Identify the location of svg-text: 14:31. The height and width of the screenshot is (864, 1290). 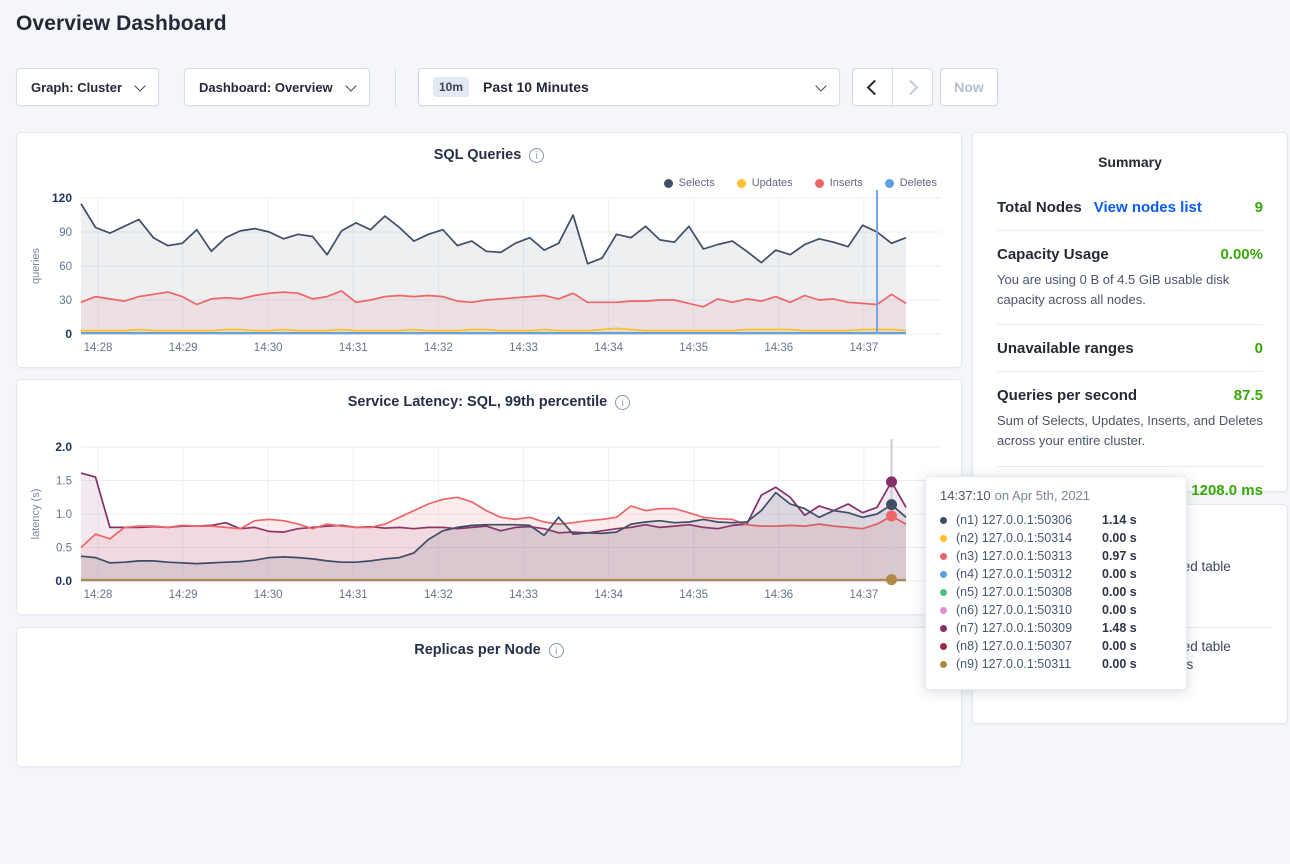
(353, 595).